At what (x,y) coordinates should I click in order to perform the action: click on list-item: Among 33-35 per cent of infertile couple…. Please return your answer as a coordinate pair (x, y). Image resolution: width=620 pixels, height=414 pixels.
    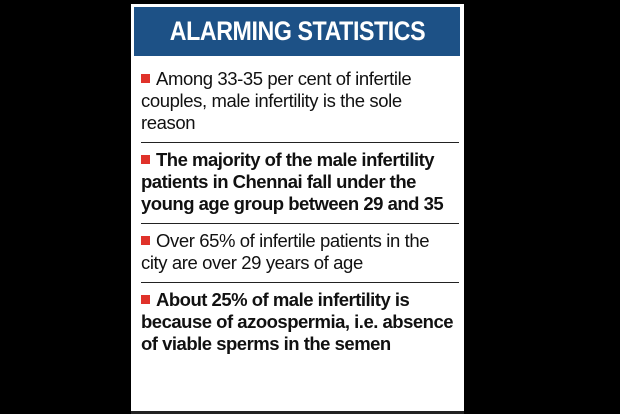
    Looking at the image, I should click on (300, 105).